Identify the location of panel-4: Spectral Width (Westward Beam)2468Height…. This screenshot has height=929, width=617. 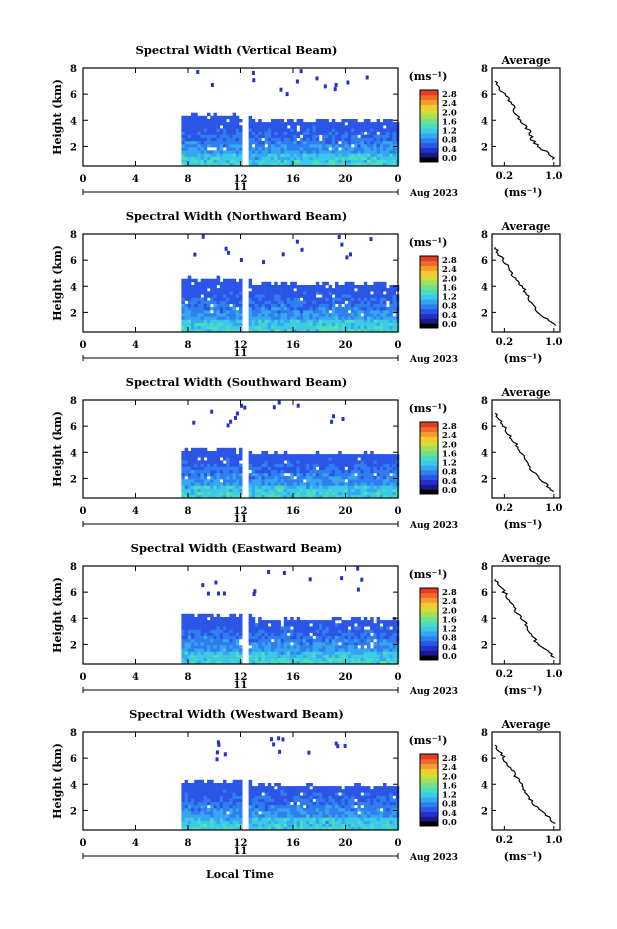
(307, 785).